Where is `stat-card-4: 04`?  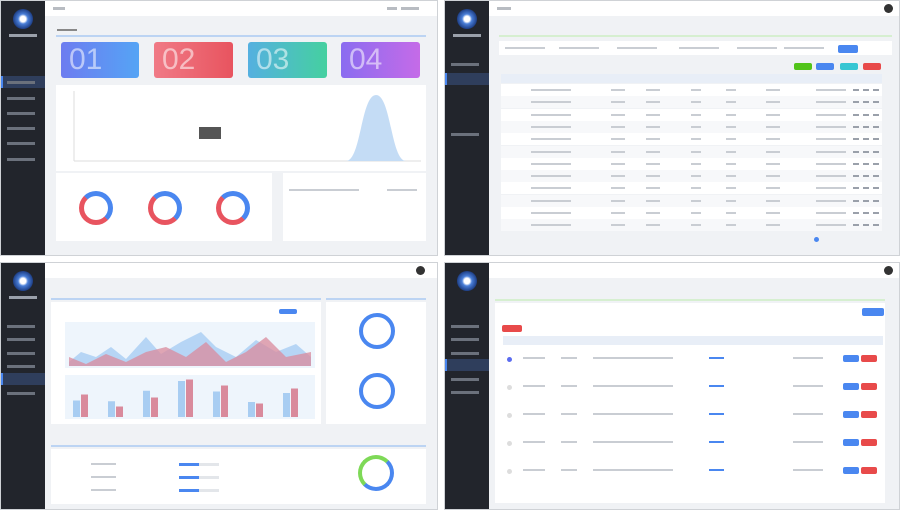 stat-card-4: 04 is located at coordinates (380, 60).